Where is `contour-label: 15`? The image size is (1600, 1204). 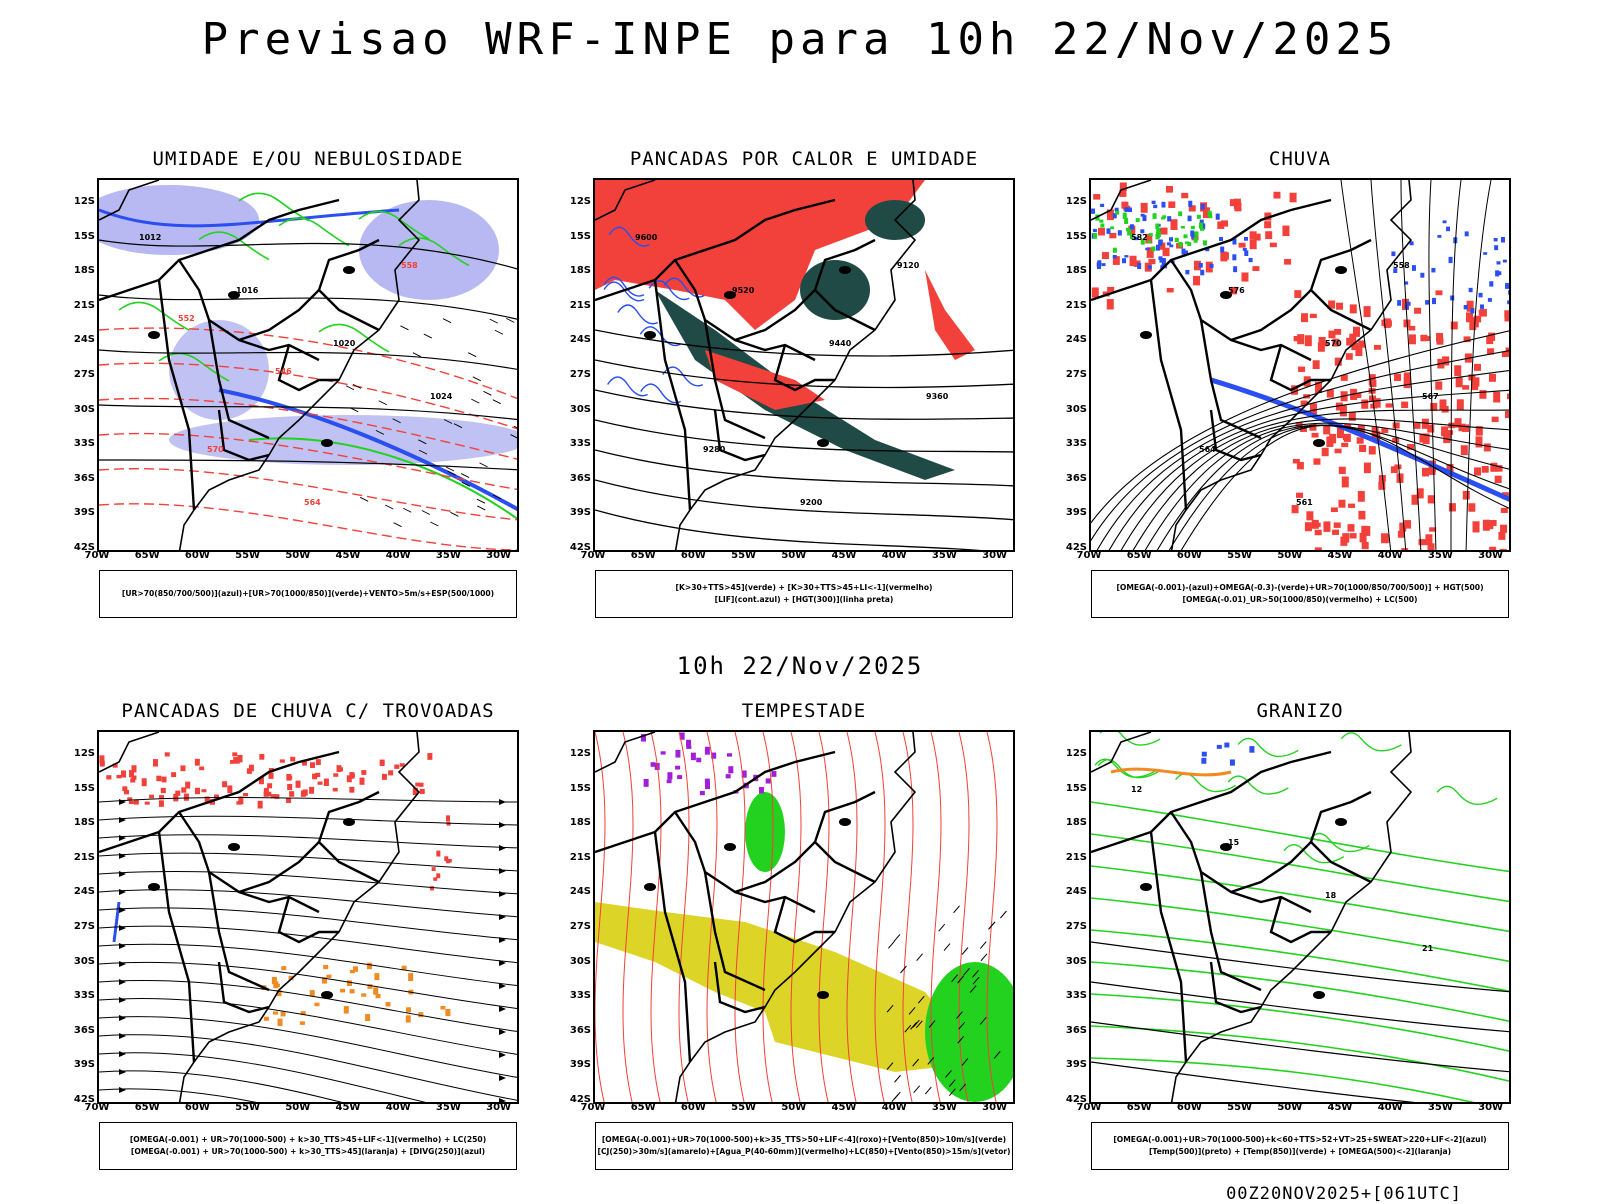
contour-label: 15 is located at coordinates (1234, 842).